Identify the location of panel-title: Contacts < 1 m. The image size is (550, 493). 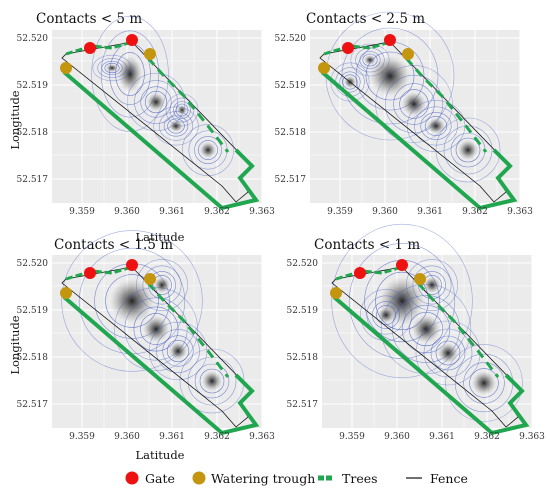
(367, 245).